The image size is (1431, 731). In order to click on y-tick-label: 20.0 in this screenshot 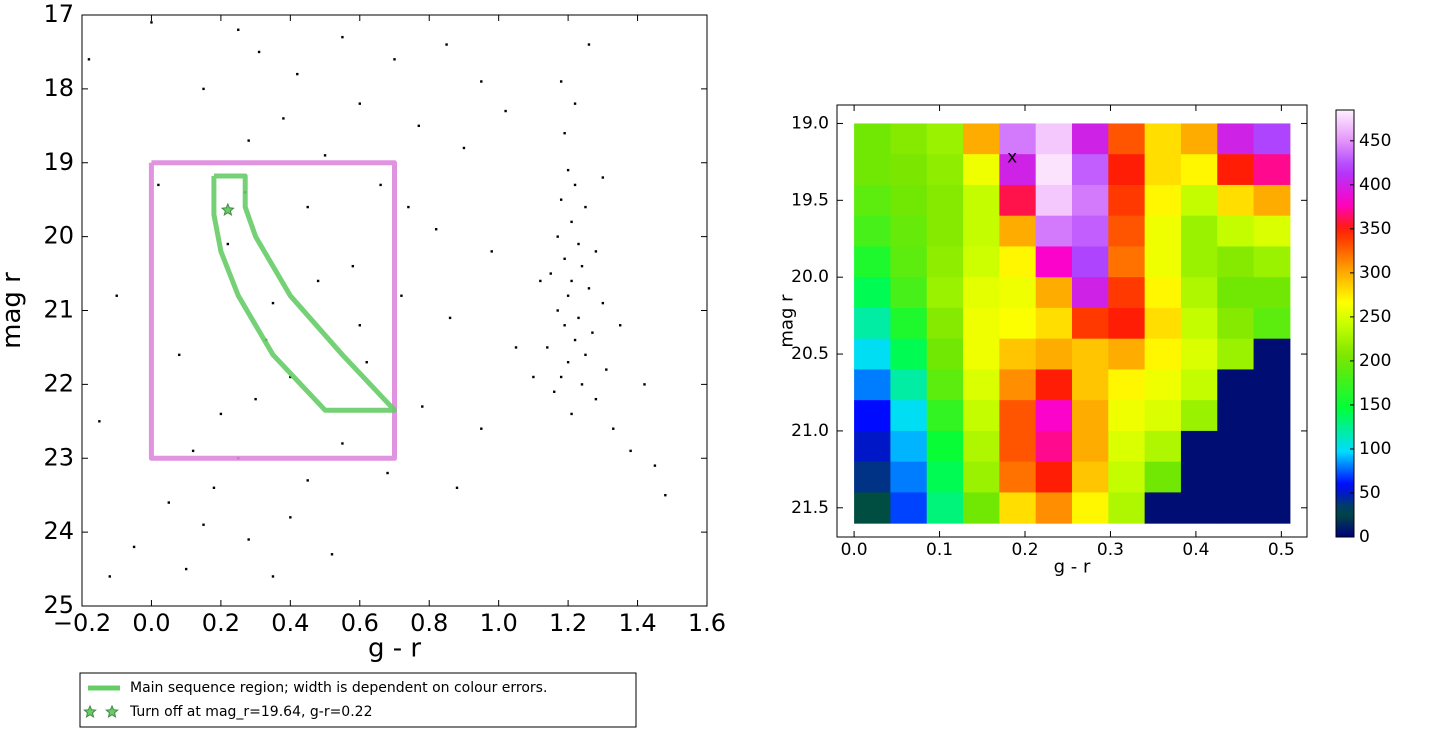, I will do `click(810, 277)`.